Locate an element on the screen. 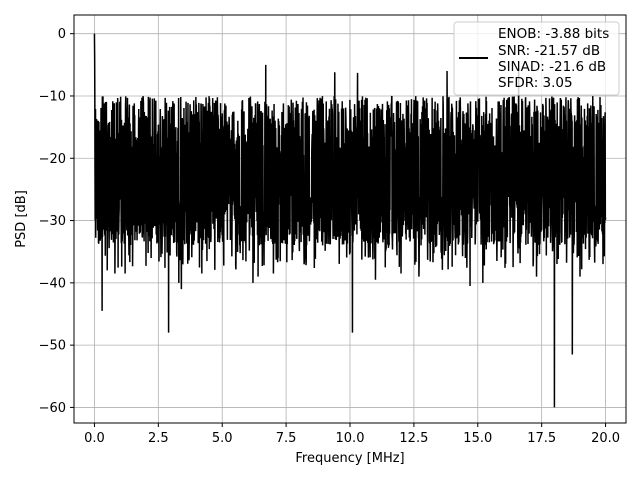 Image resolution: width=640 pixels, height=480 pixels. y-tick-label-0: 0 is located at coordinates (62, 34).